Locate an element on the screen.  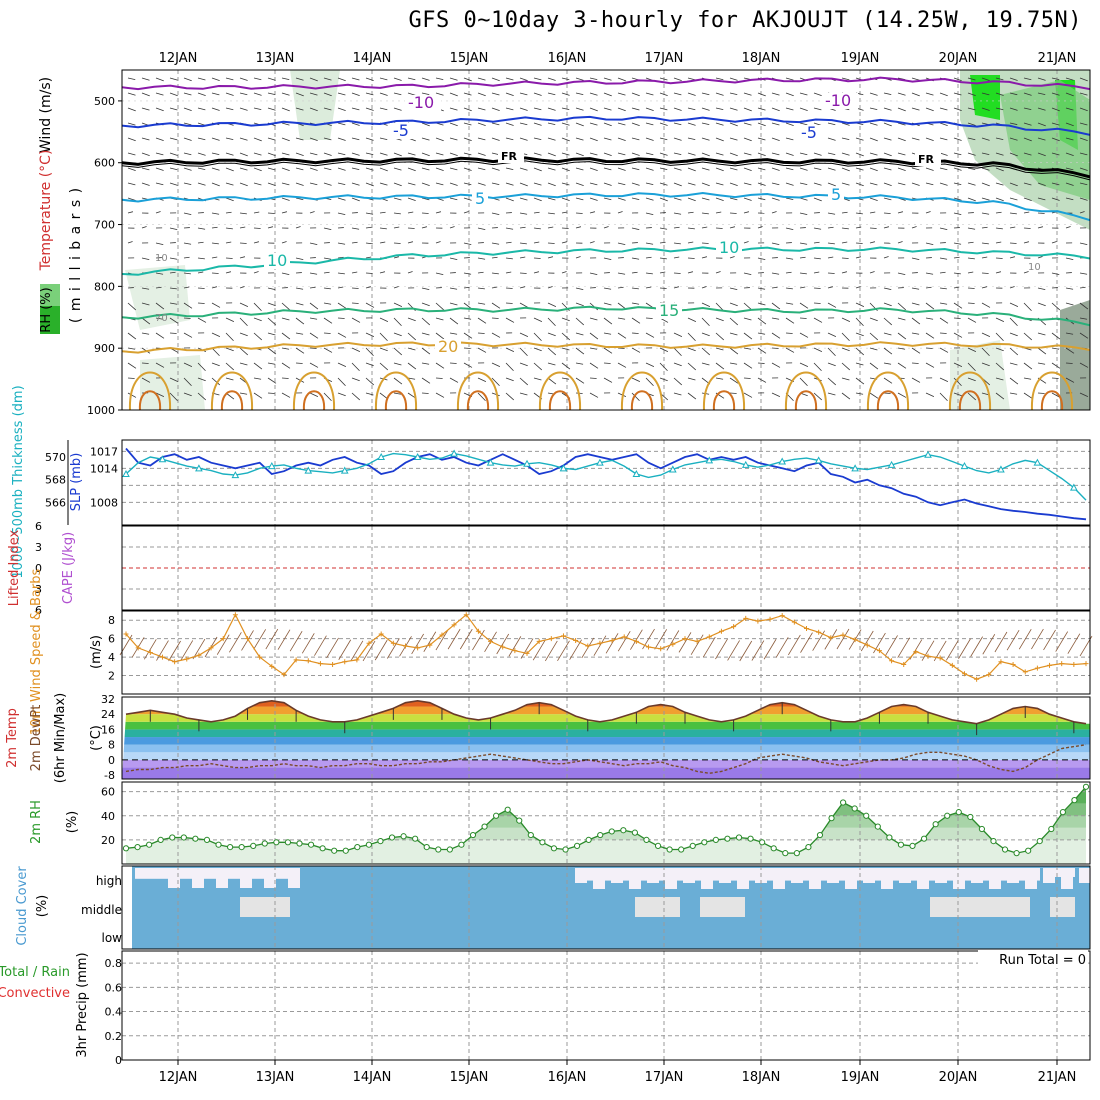
run-total-bg is located at coordinates (1033, 959).